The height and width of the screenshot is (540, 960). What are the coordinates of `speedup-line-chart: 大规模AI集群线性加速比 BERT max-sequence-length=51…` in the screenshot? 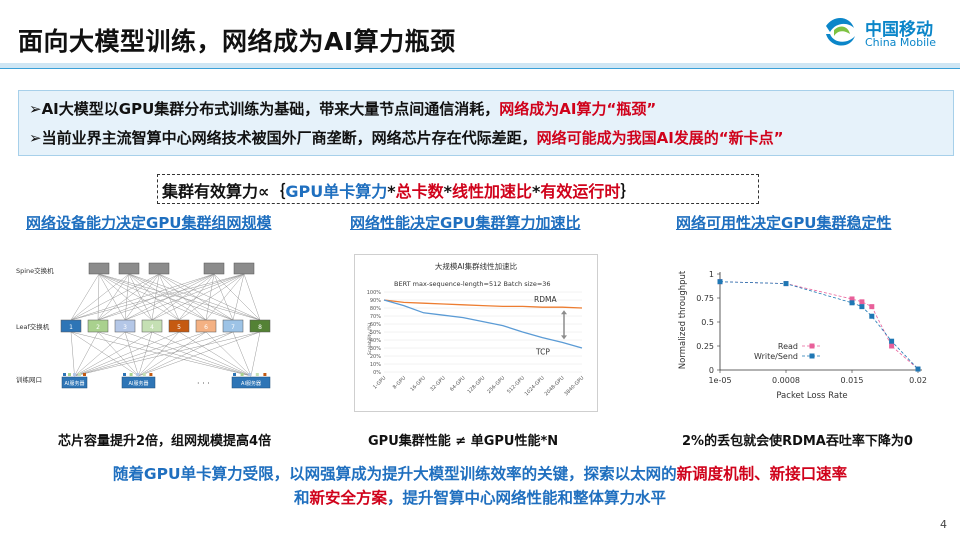 It's located at (476, 333).